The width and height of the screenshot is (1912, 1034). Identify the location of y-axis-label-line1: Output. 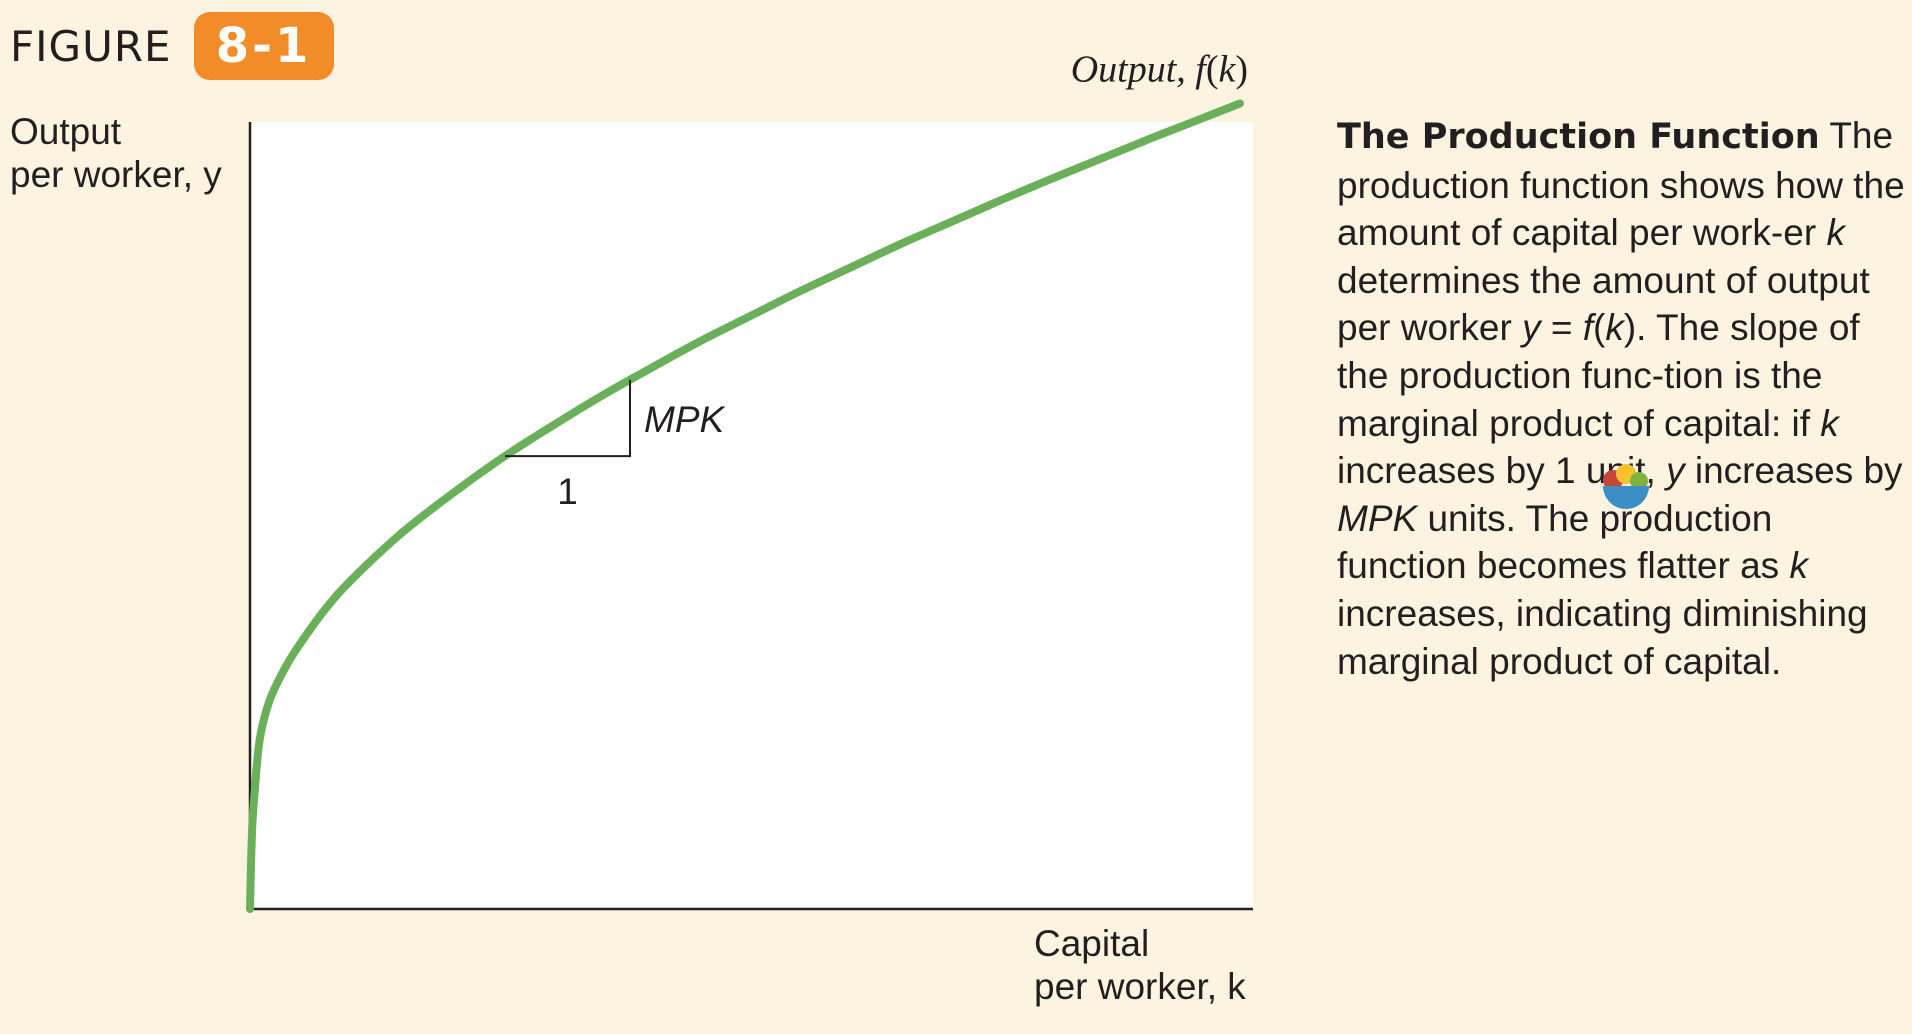
(66, 131).